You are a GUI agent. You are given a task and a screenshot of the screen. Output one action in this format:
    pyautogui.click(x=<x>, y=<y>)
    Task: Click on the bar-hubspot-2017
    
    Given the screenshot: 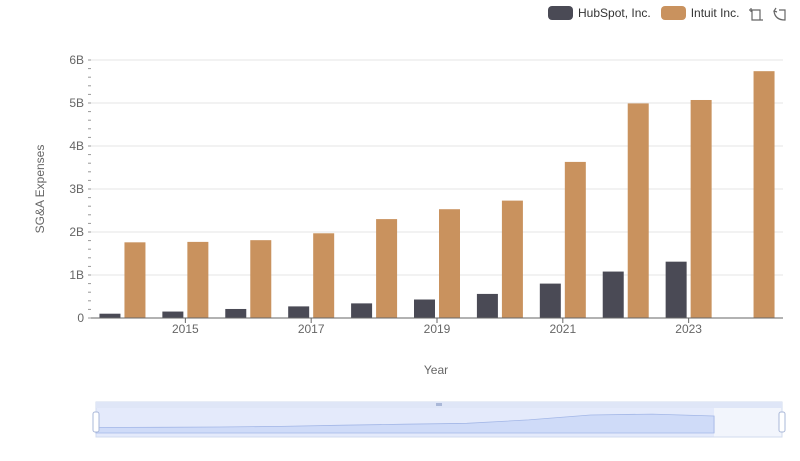 What is the action you would take?
    pyautogui.click(x=299, y=312)
    